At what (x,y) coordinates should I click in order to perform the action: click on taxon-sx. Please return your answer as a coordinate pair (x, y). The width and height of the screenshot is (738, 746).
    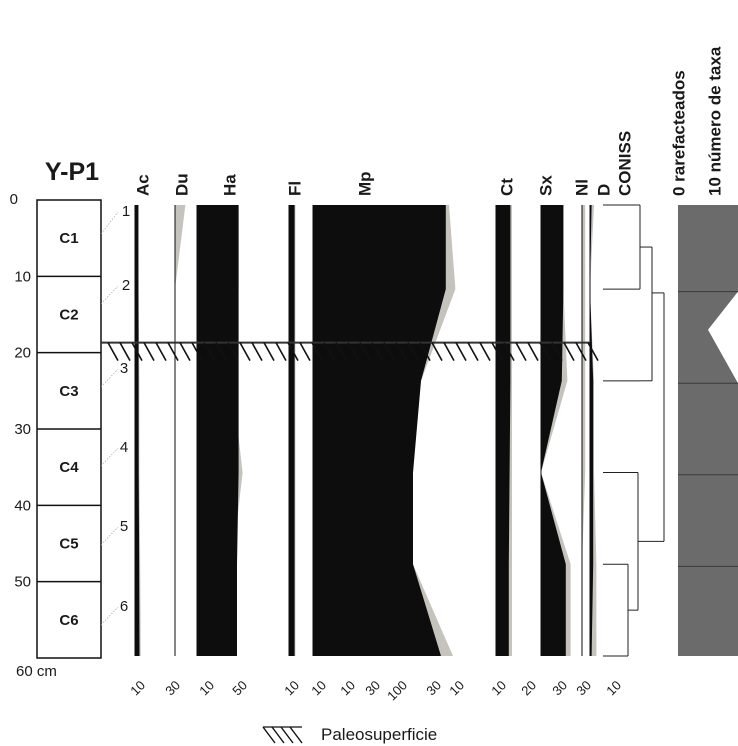
    Looking at the image, I should click on (555, 430).